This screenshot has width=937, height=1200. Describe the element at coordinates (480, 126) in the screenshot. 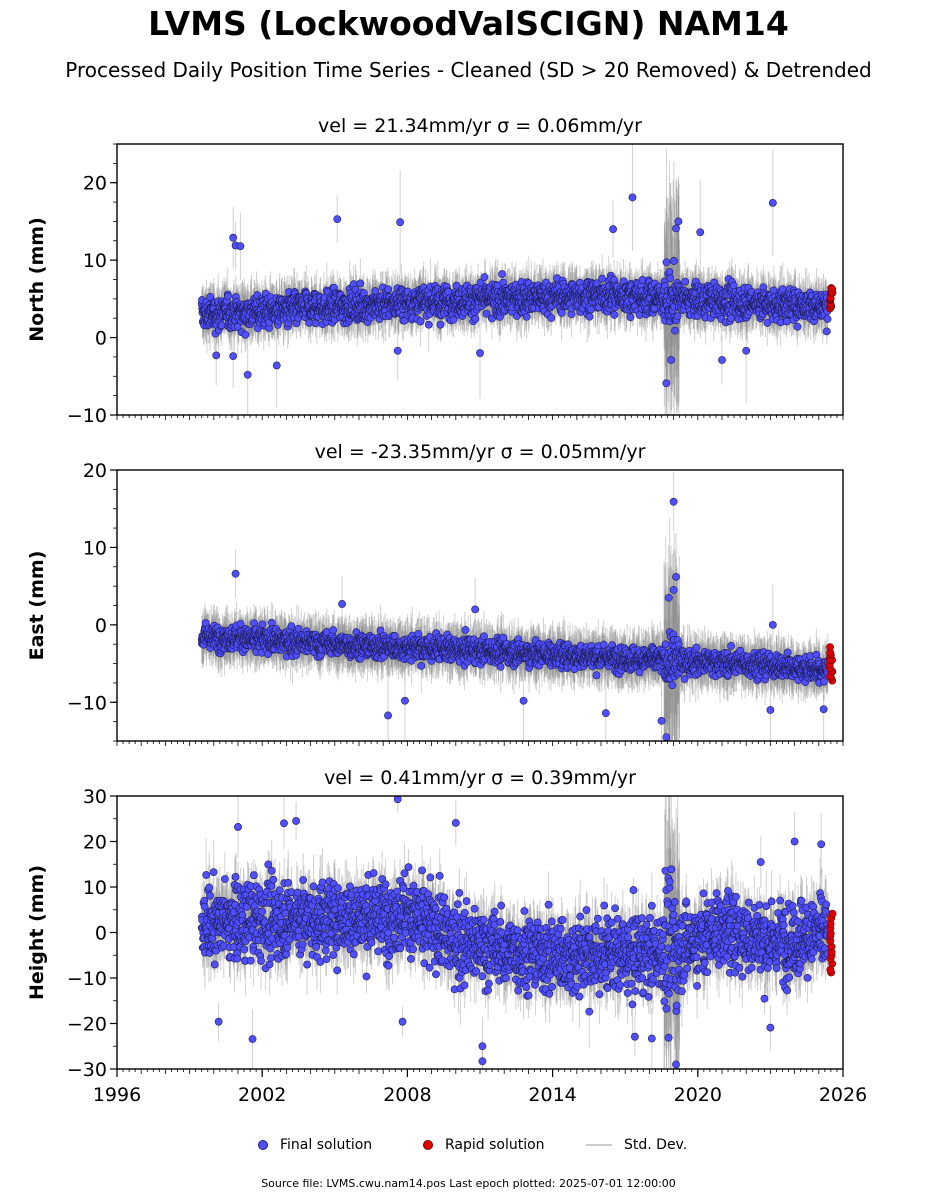

I see `panel-title: vel = 21.34mm/yr σ = 0.06mm/yr` at that location.